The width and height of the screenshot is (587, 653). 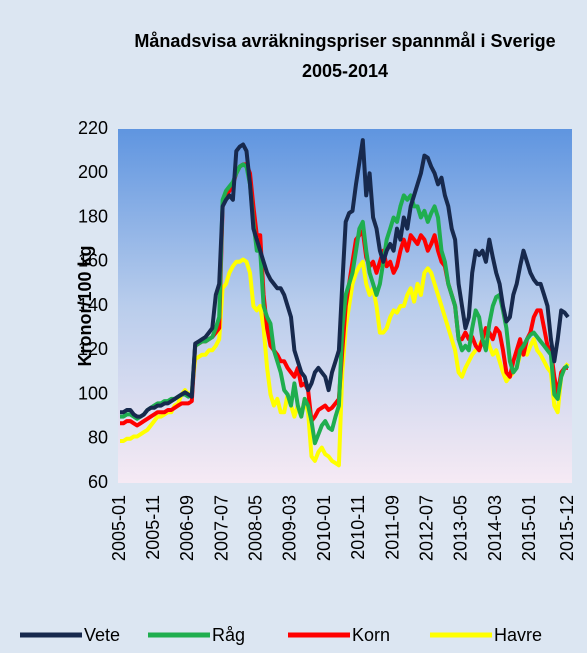 I want to click on x-tick-label: 2007-07, so click(x=221, y=528).